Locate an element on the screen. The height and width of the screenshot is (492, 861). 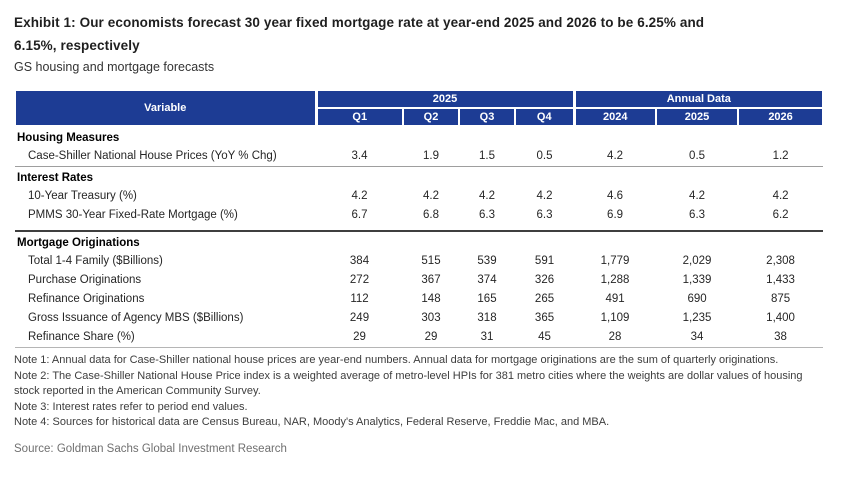
table-row-refinance-share: Refinance Share (%) 29 29 31 45 28 34 38 is located at coordinates (419, 338).